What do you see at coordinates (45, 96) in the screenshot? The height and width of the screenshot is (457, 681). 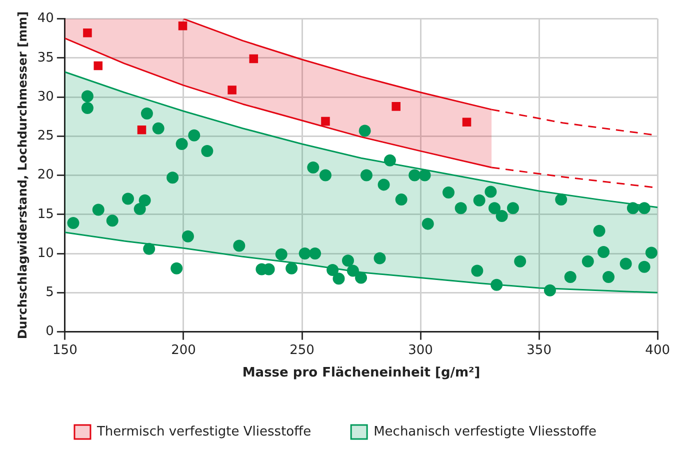 I see `y-tick-label: 30` at bounding box center [45, 96].